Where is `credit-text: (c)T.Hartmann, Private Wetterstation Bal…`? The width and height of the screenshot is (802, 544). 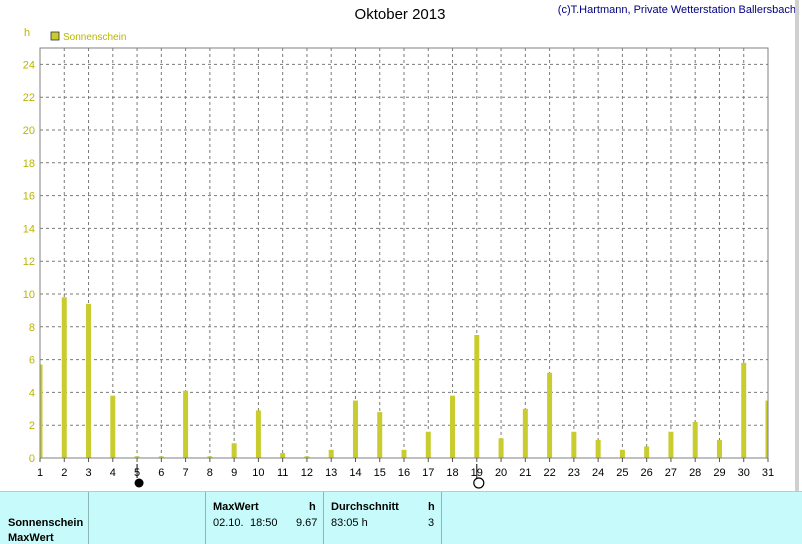 credit-text: (c)T.Hartmann, Private Wetterstation Bal… is located at coordinates (676, 10).